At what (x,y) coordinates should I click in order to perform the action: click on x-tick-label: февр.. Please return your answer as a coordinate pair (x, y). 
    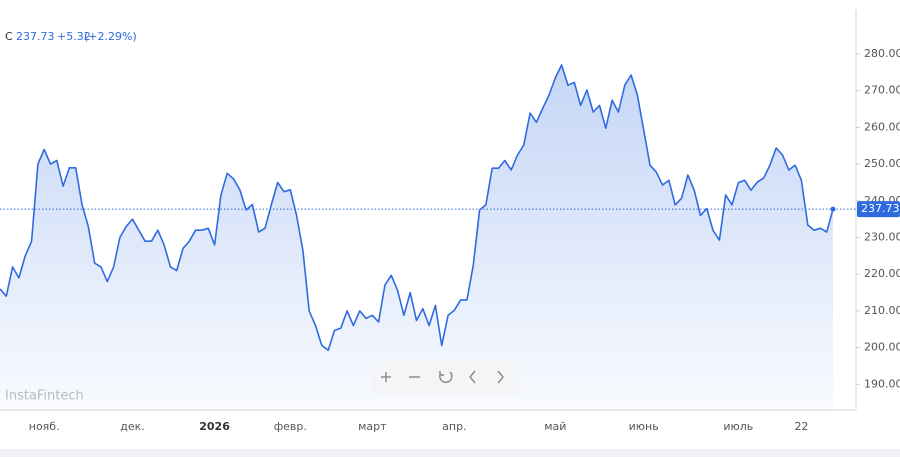
    Looking at the image, I should click on (290, 426).